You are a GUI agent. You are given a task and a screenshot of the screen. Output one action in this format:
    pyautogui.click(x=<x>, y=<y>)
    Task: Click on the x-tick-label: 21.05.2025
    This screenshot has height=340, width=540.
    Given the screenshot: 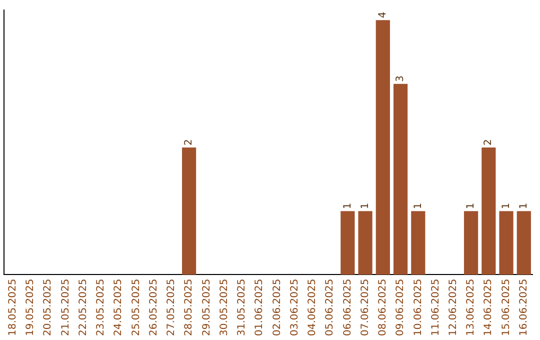 What is the action you would take?
    pyautogui.click(x=66, y=307)
    